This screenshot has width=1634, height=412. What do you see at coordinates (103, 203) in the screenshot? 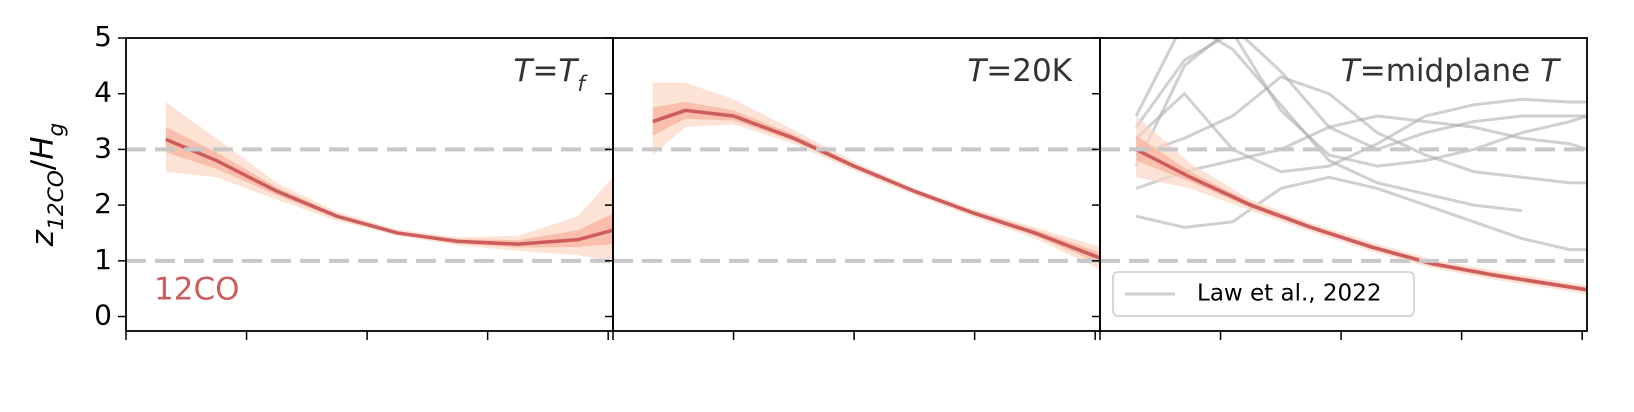
I see `y-tick-label: 2` at bounding box center [103, 203].